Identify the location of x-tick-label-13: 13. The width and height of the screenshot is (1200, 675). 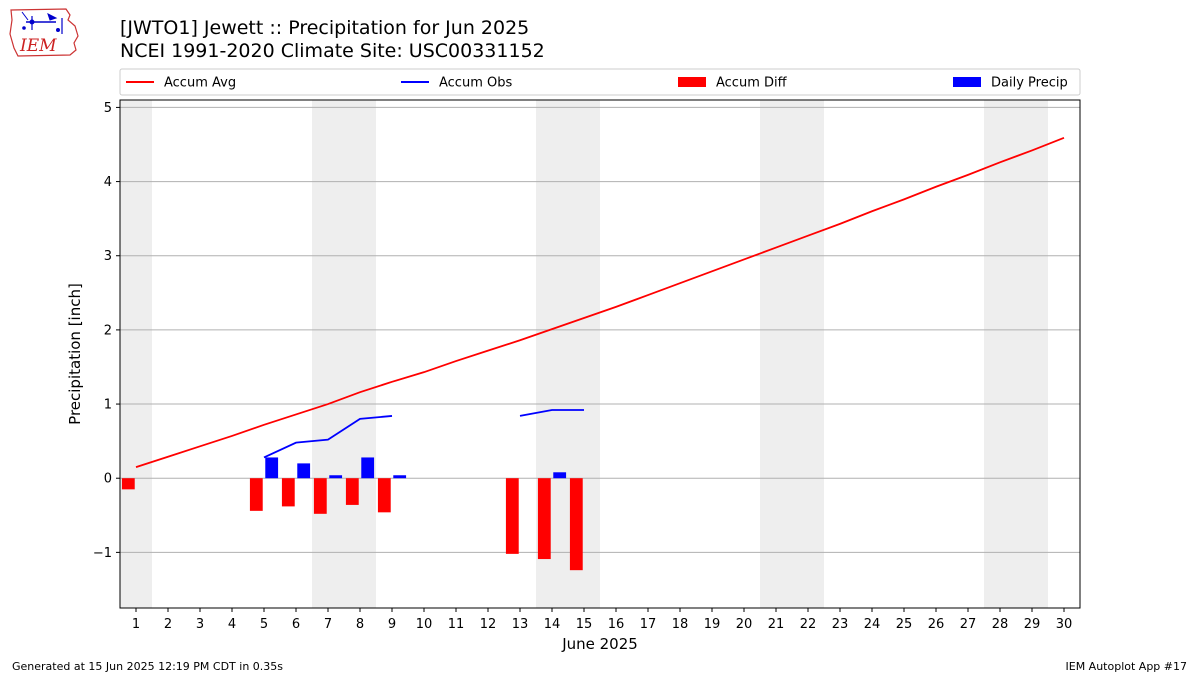
(520, 624).